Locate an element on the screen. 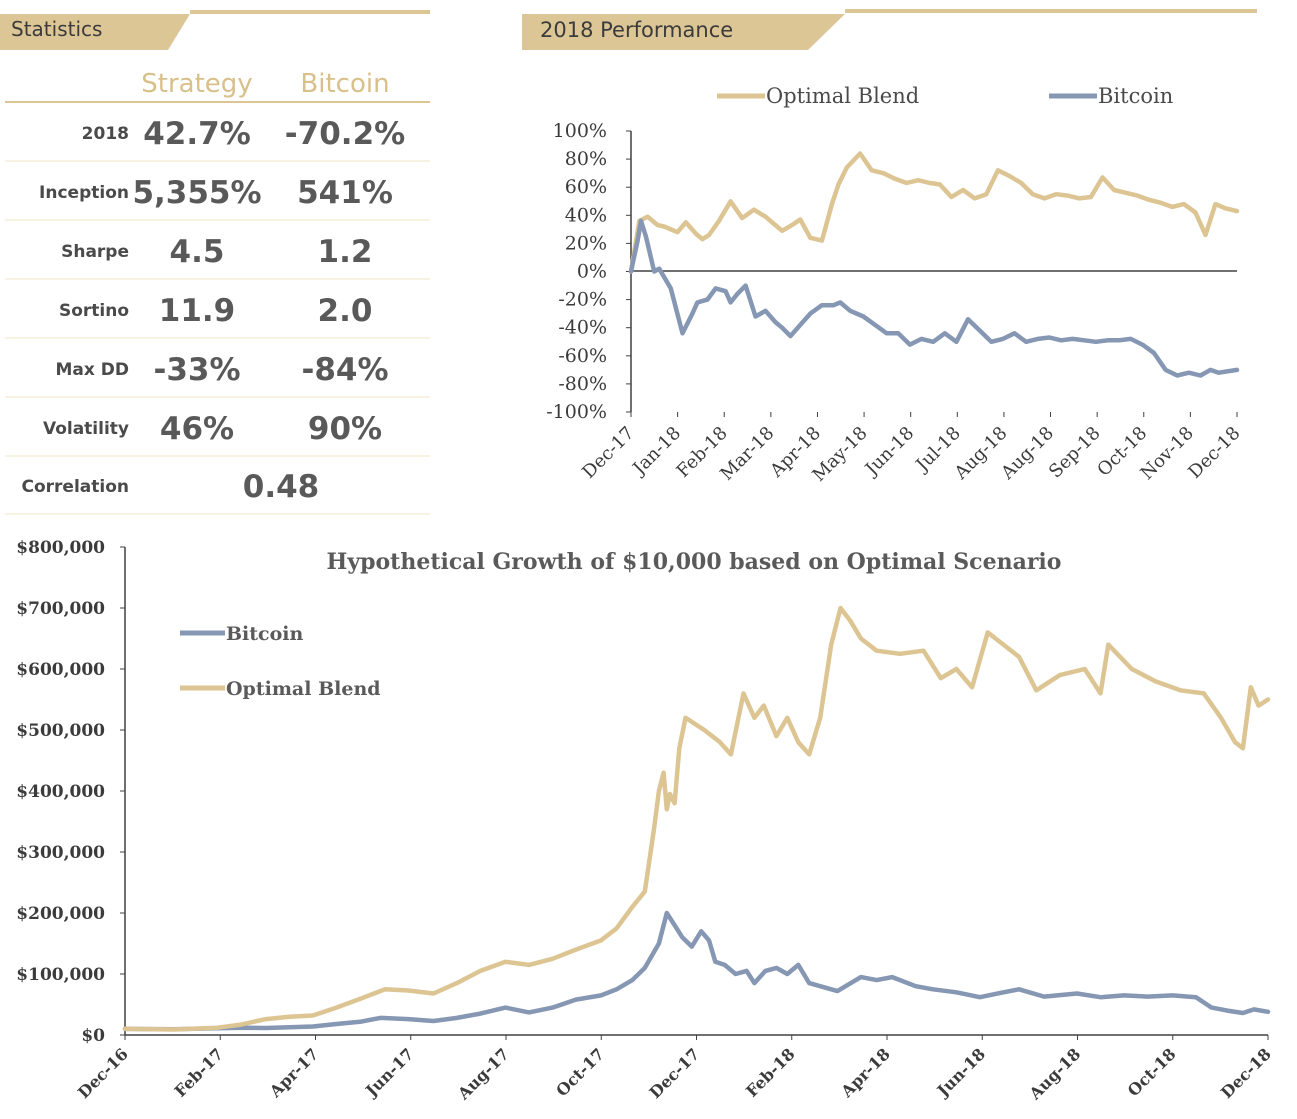  x-tick-label: Dec-16 is located at coordinates (103, 1073).